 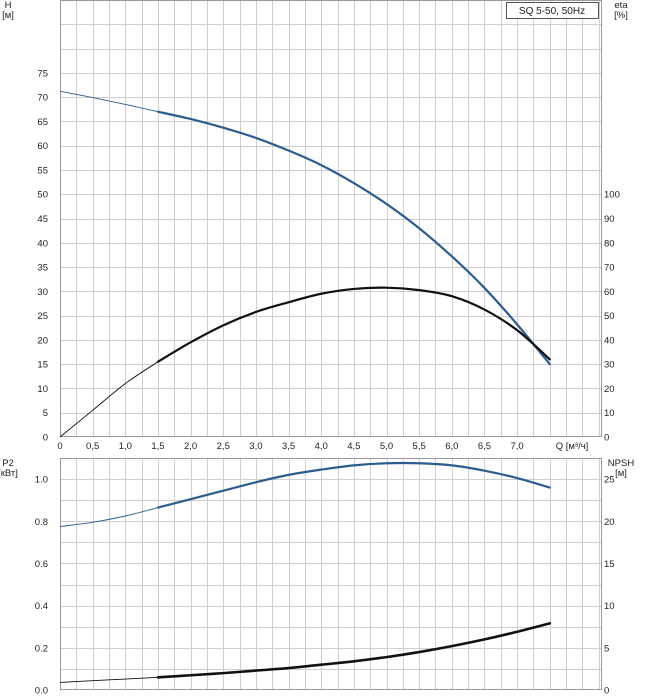 I want to click on y-left-tick-label: 15, so click(x=42, y=365).